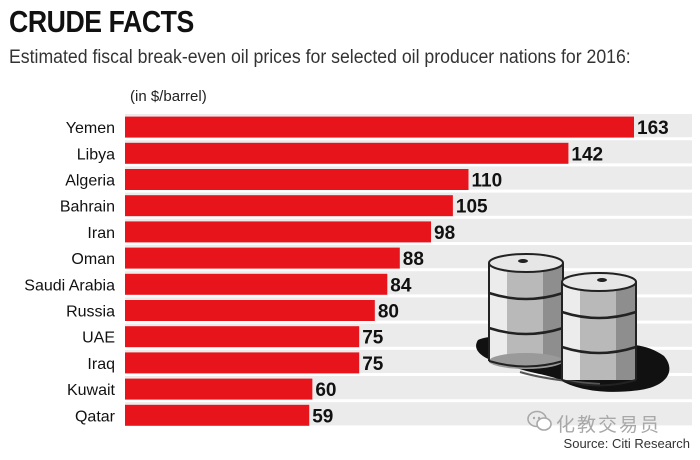 Image resolution: width=700 pixels, height=460 pixels. Describe the element at coordinates (96, 154) in the screenshot. I see `category-label: Libya` at that location.